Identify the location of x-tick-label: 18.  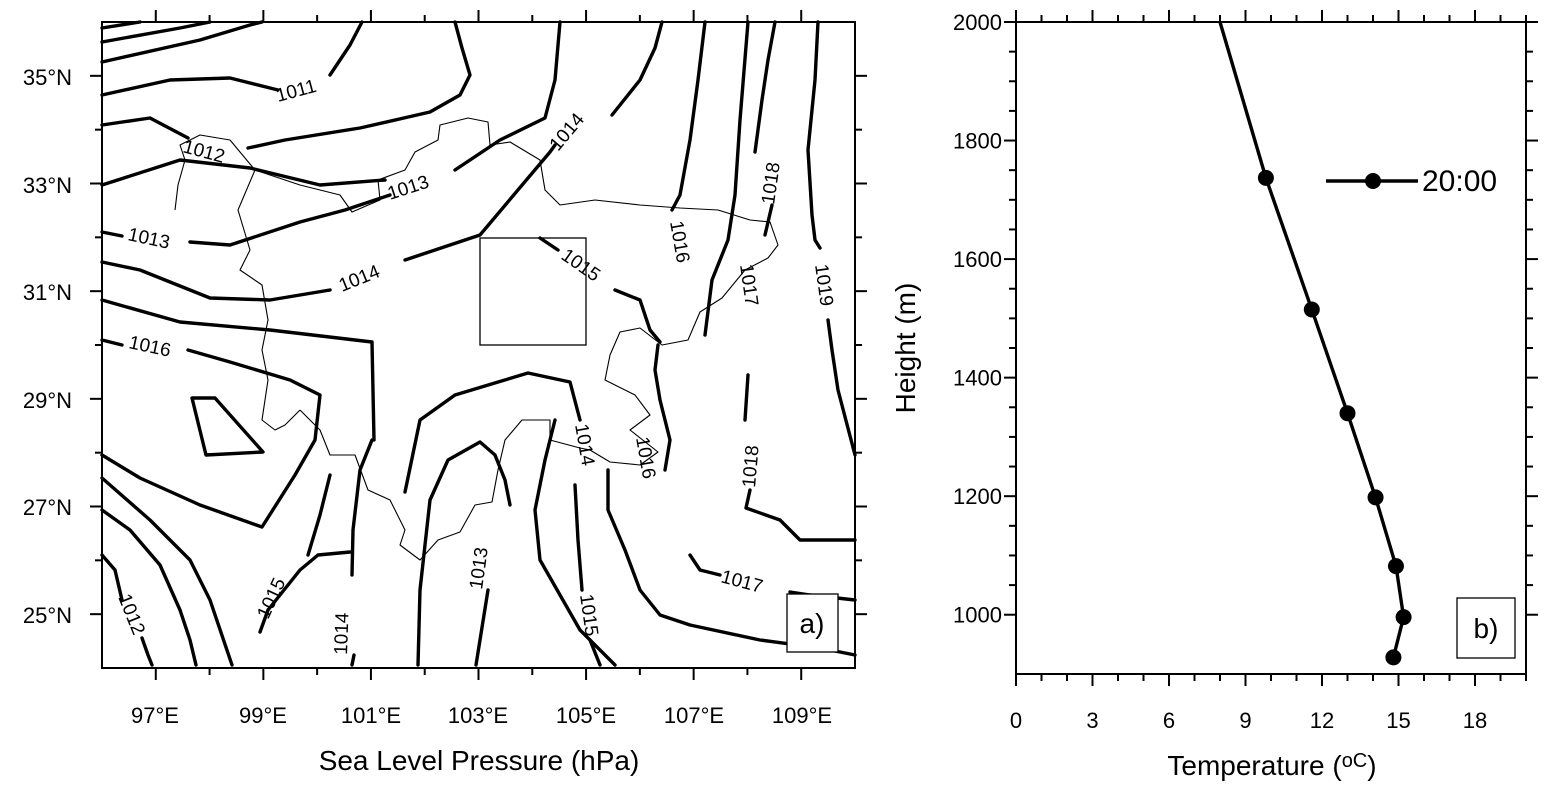
(1475, 720).